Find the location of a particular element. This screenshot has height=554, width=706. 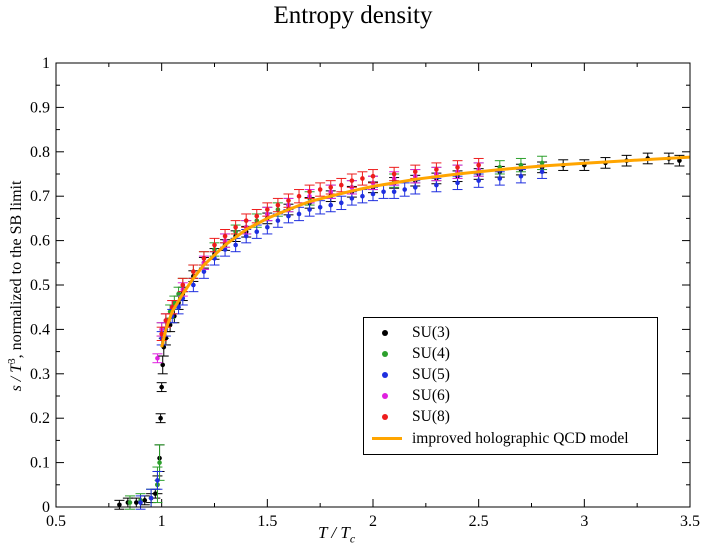

y-tick-label: 0.6 is located at coordinates (40, 241).